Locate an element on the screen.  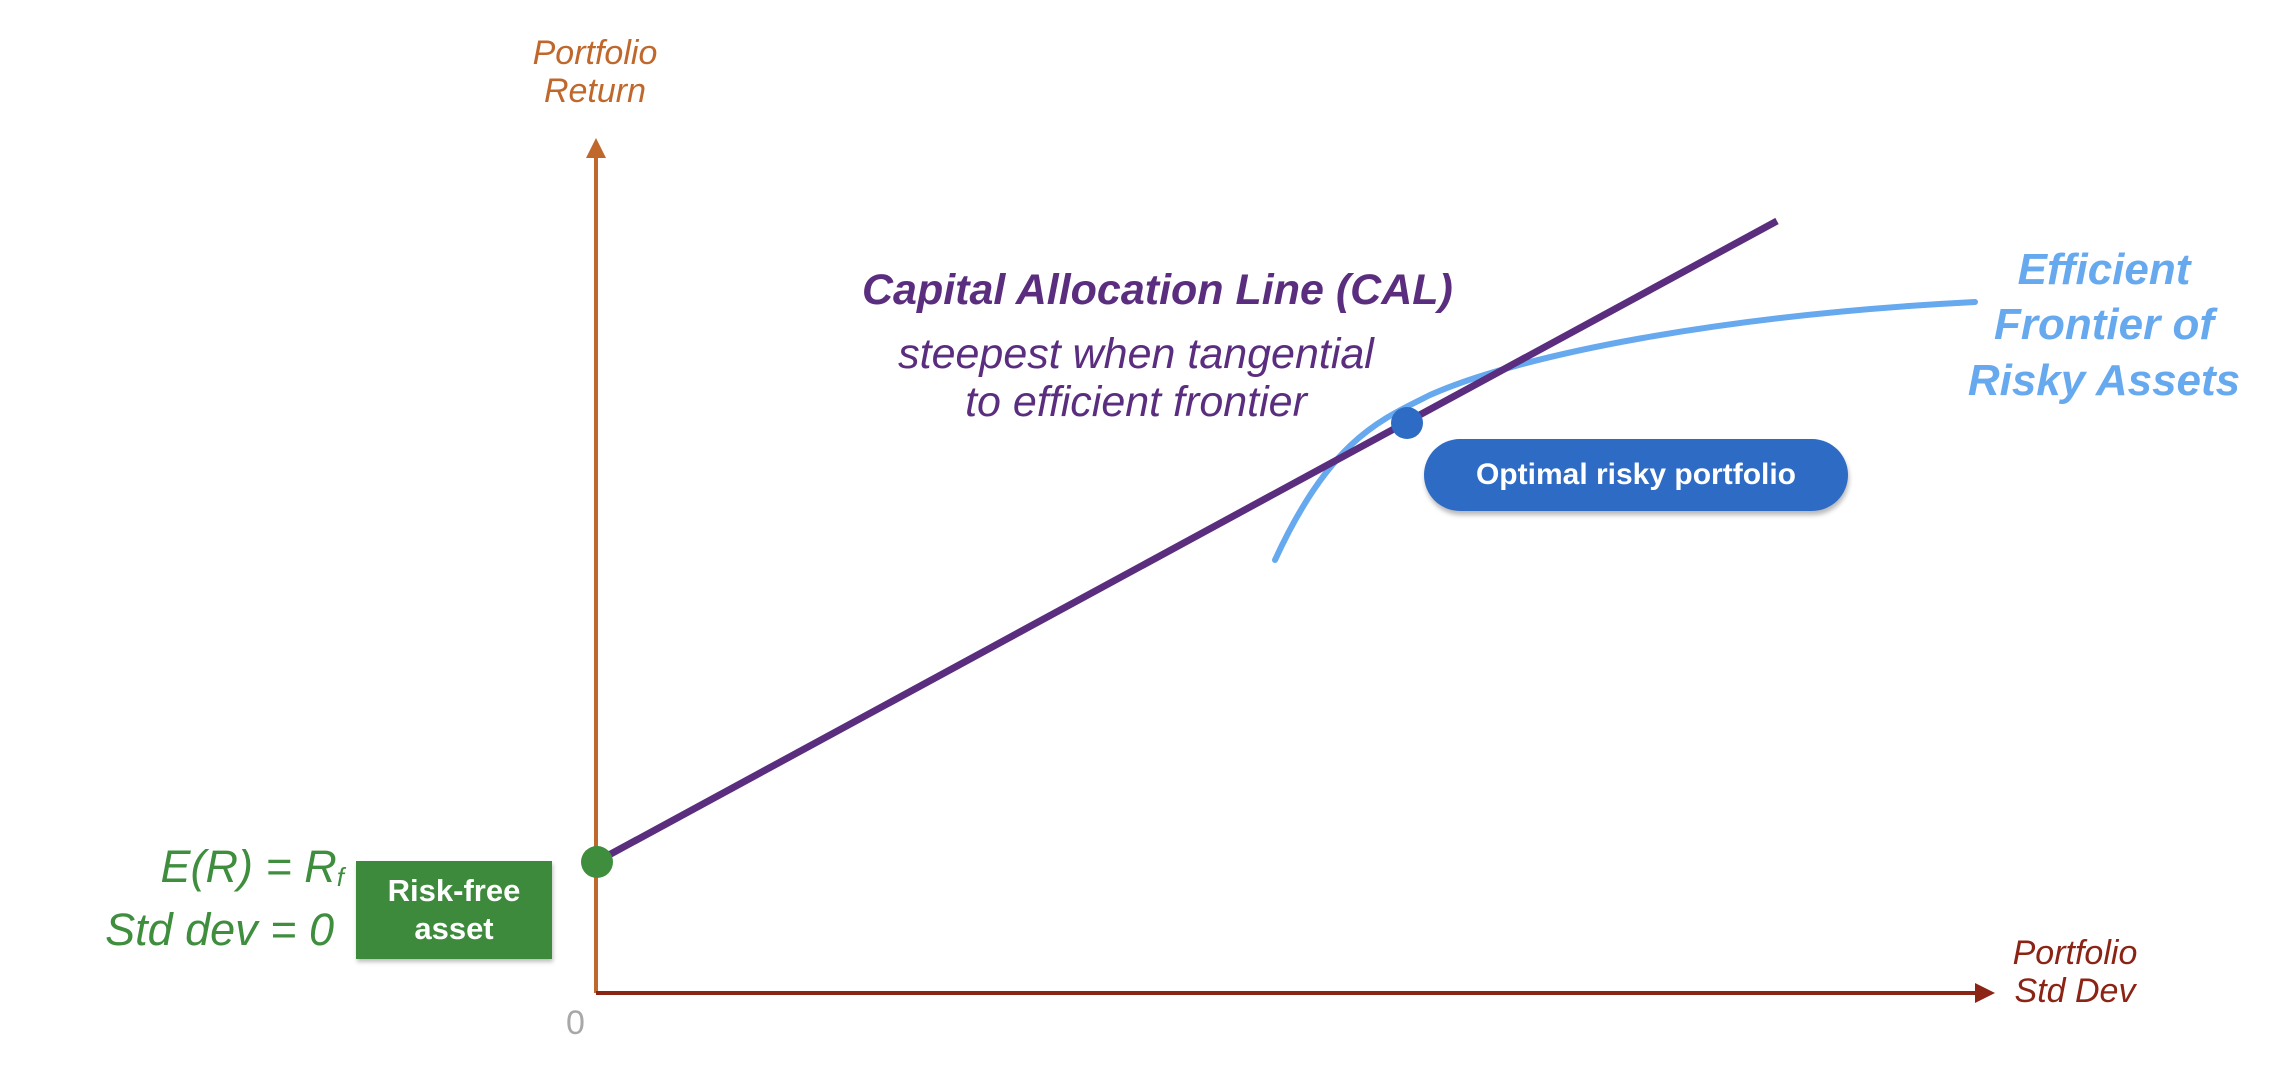
risk-free-return-text: E(R) = R is located at coordinates (248, 866).